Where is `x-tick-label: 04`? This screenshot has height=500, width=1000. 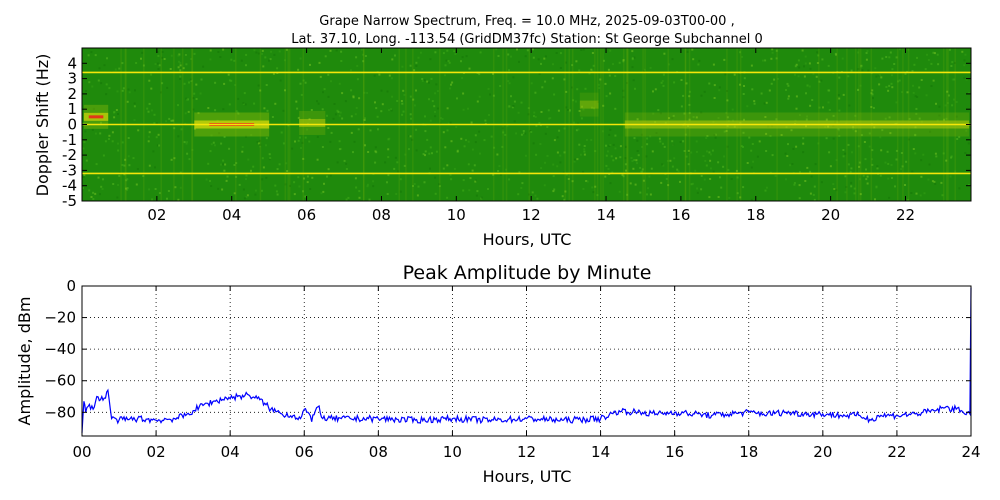
x-tick-label: 04 is located at coordinates (231, 215).